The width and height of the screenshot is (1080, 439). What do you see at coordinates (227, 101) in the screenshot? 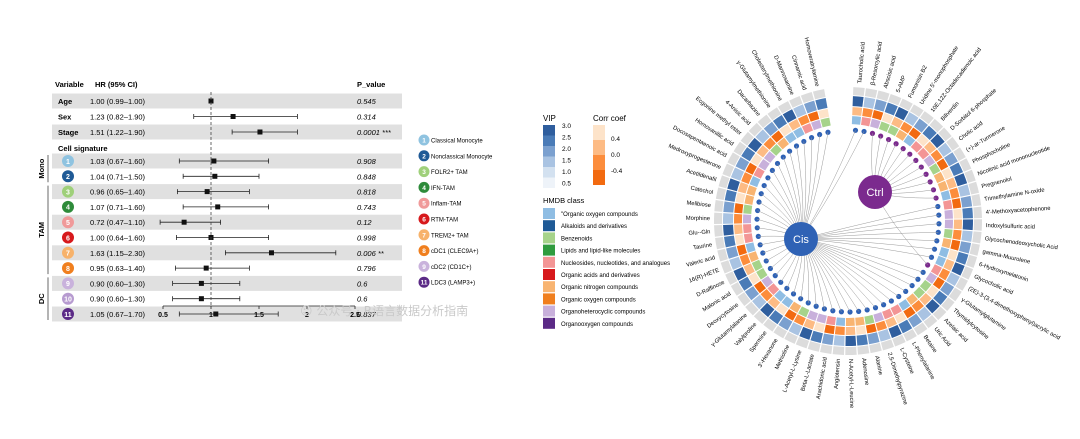
I see `row-shade` at bounding box center [227, 101].